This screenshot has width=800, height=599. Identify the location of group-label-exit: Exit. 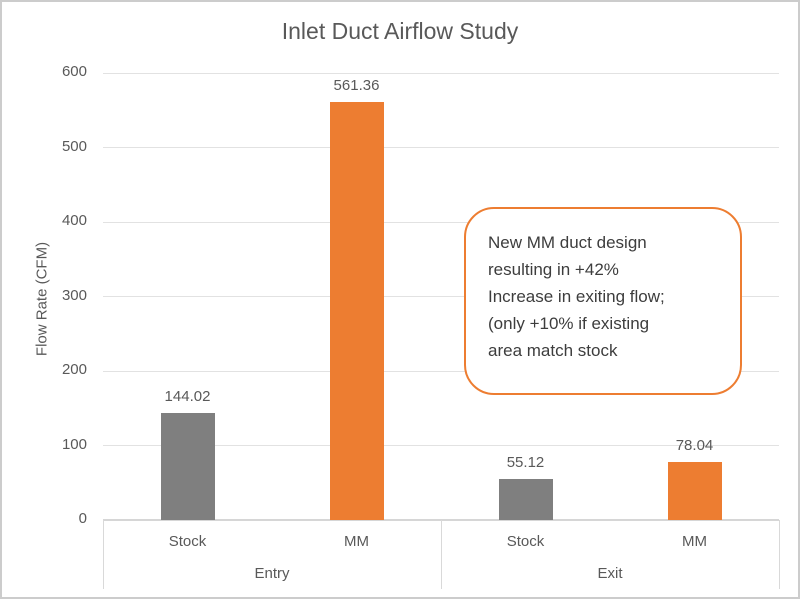
(610, 573).